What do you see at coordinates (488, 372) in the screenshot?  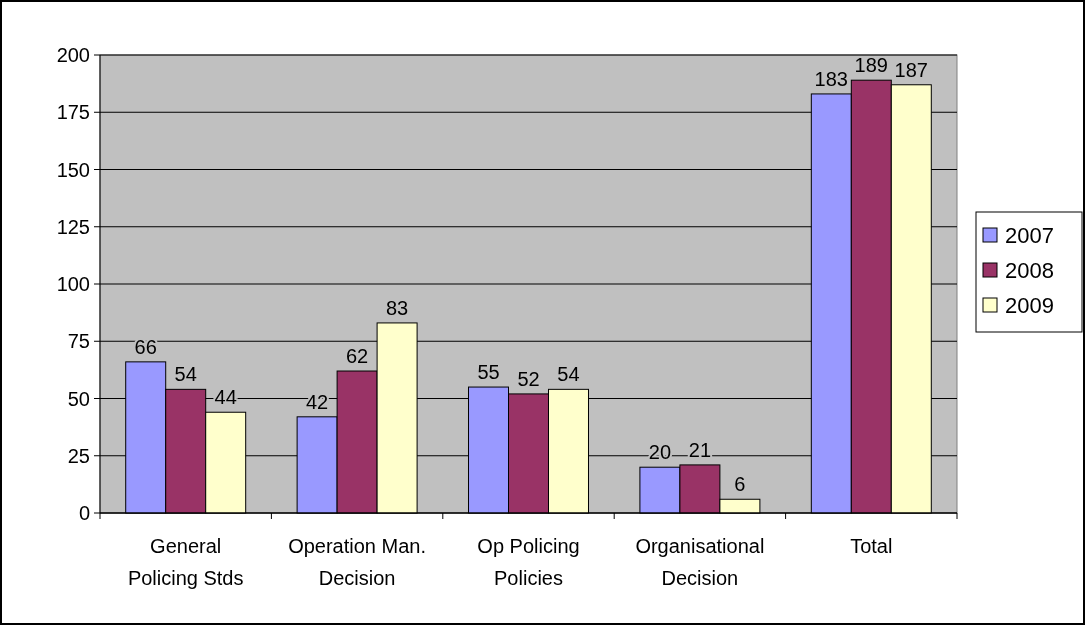 I see `data-label: 55` at bounding box center [488, 372].